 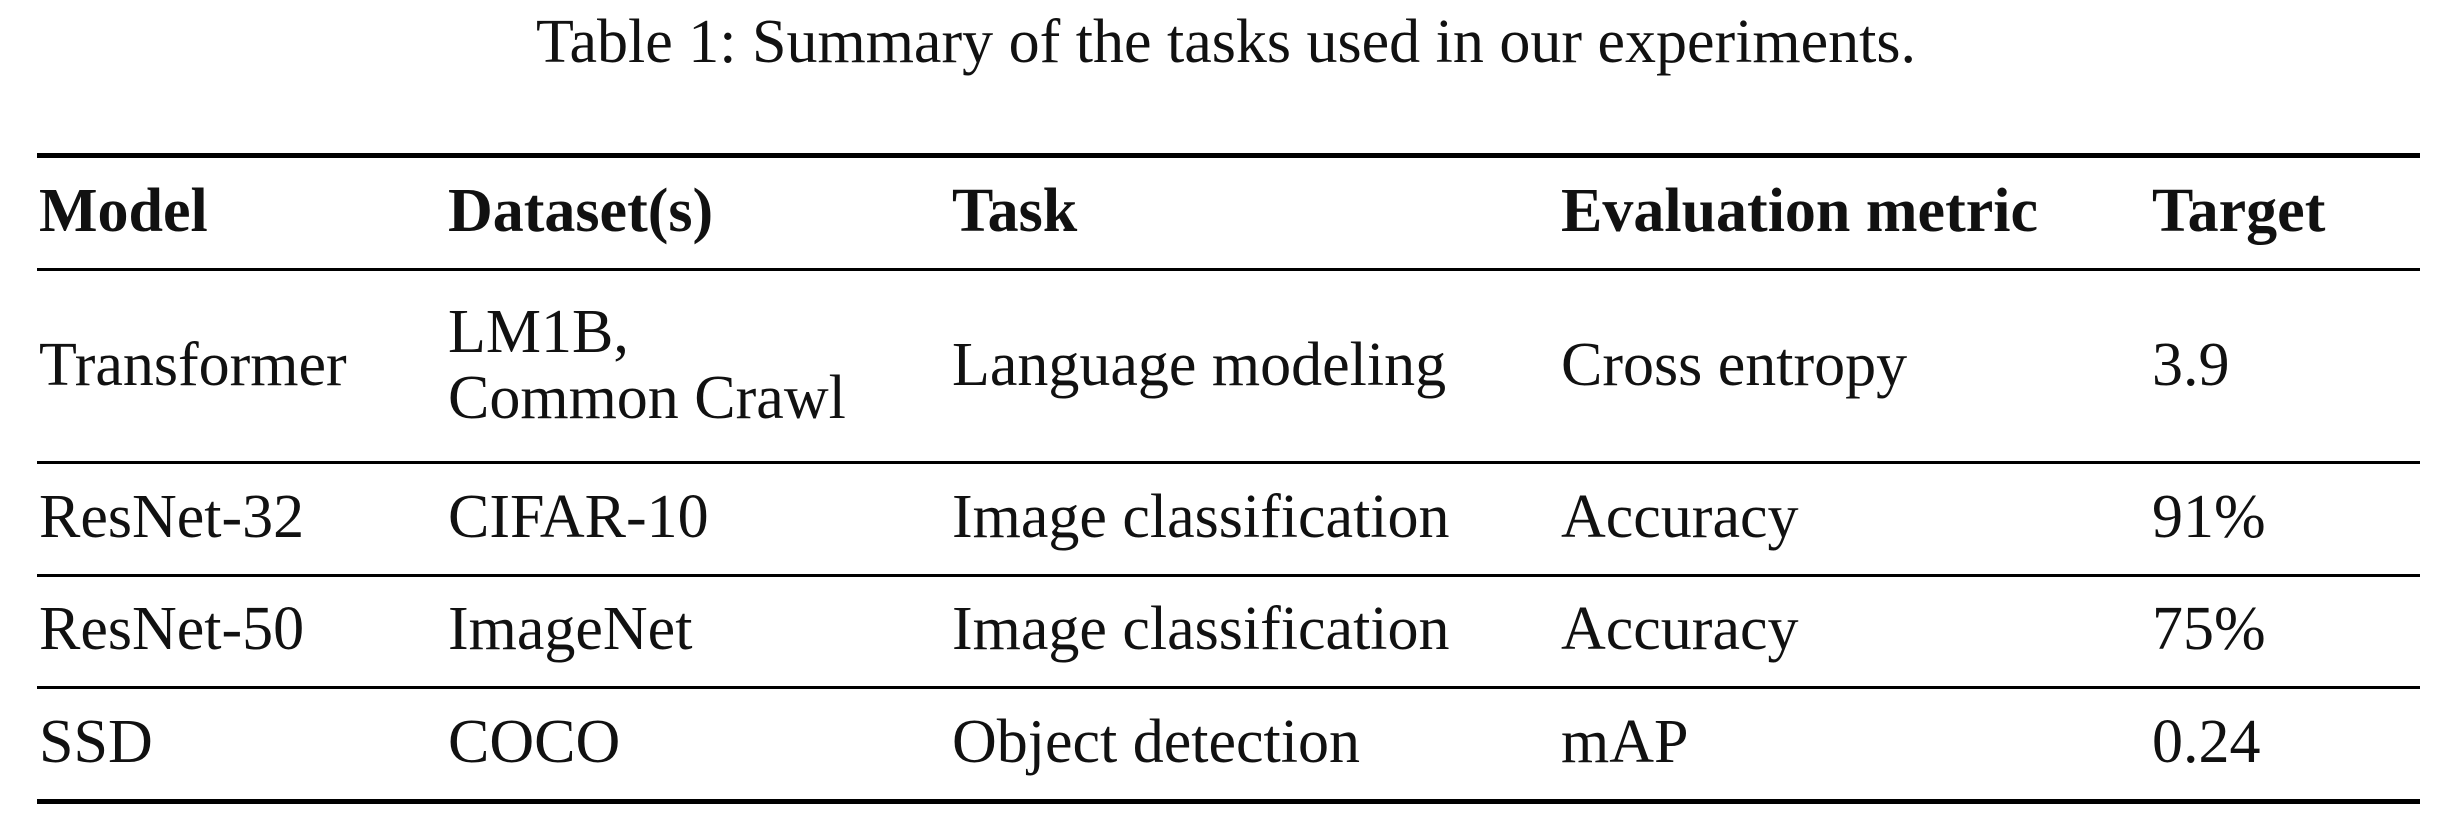 I want to click on cell-task: Language modeling, so click(x=1199, y=365).